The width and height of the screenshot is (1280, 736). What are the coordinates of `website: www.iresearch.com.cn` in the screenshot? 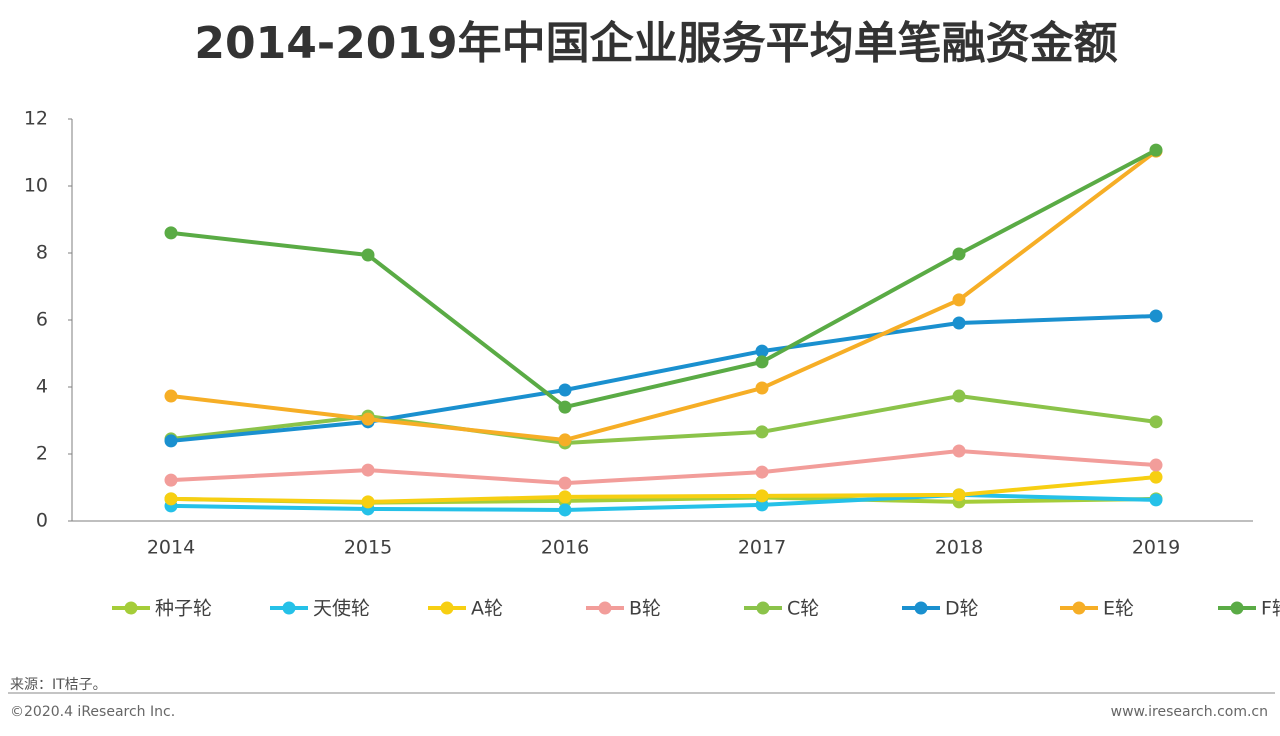 It's located at (1189, 712).